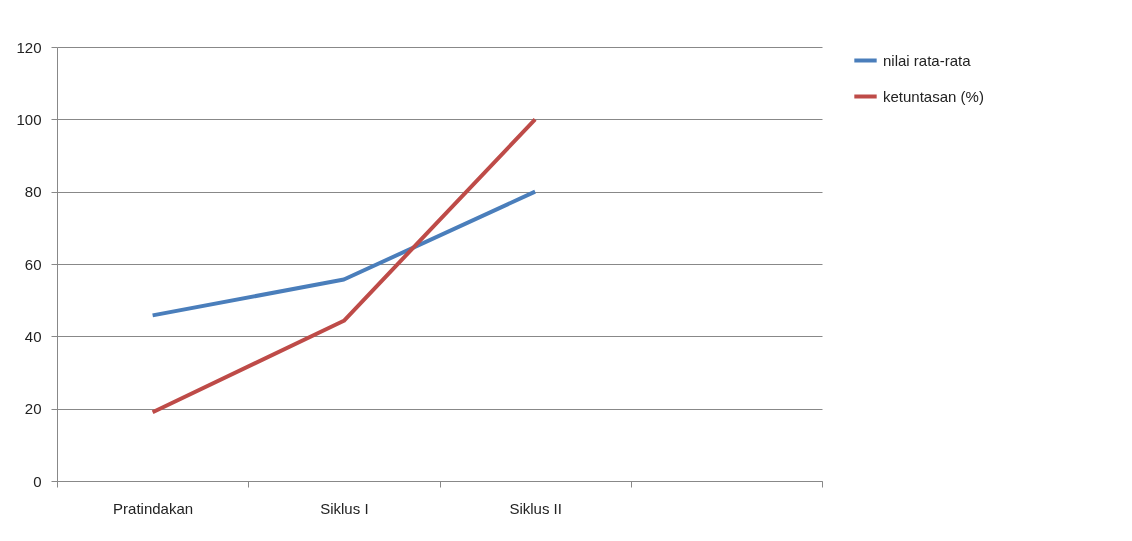  Describe the element at coordinates (927, 60) in the screenshot. I see `legend-label: nilai rata-rata` at that location.